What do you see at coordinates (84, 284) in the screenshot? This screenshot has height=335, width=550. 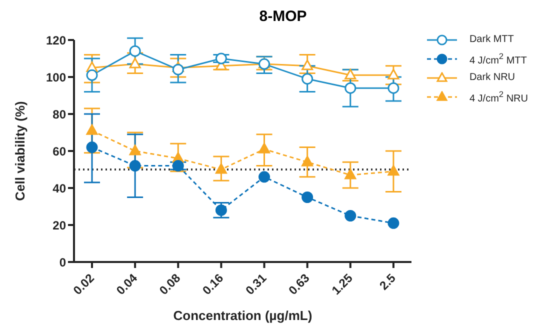 I see `x-tick-label: 0.02` at bounding box center [84, 284].